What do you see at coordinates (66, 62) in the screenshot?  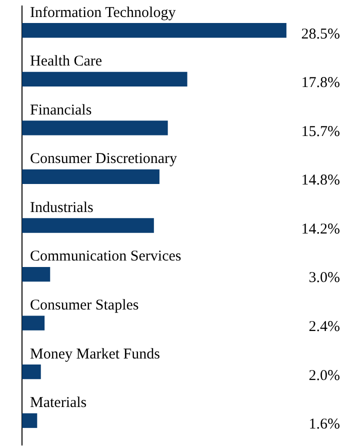 I see `y-tick-label: Health Care` at bounding box center [66, 62].